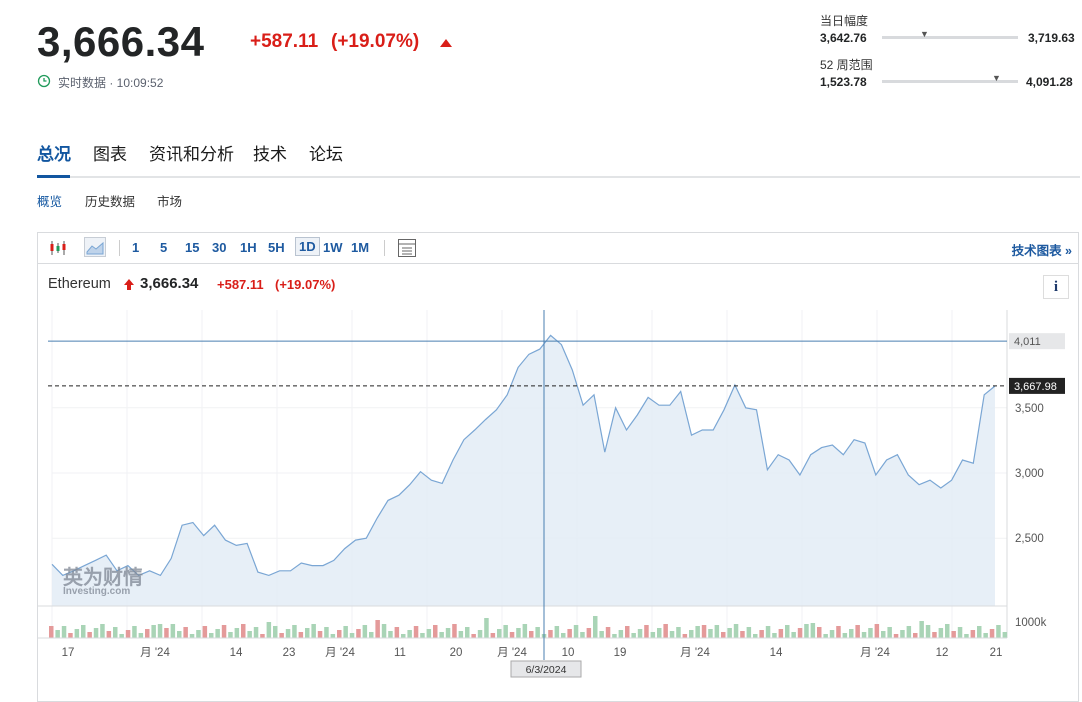 Image resolution: width=1082 pixels, height=702 pixels. What do you see at coordinates (136, 247) in the screenshot?
I see `interval: 1` at bounding box center [136, 247].